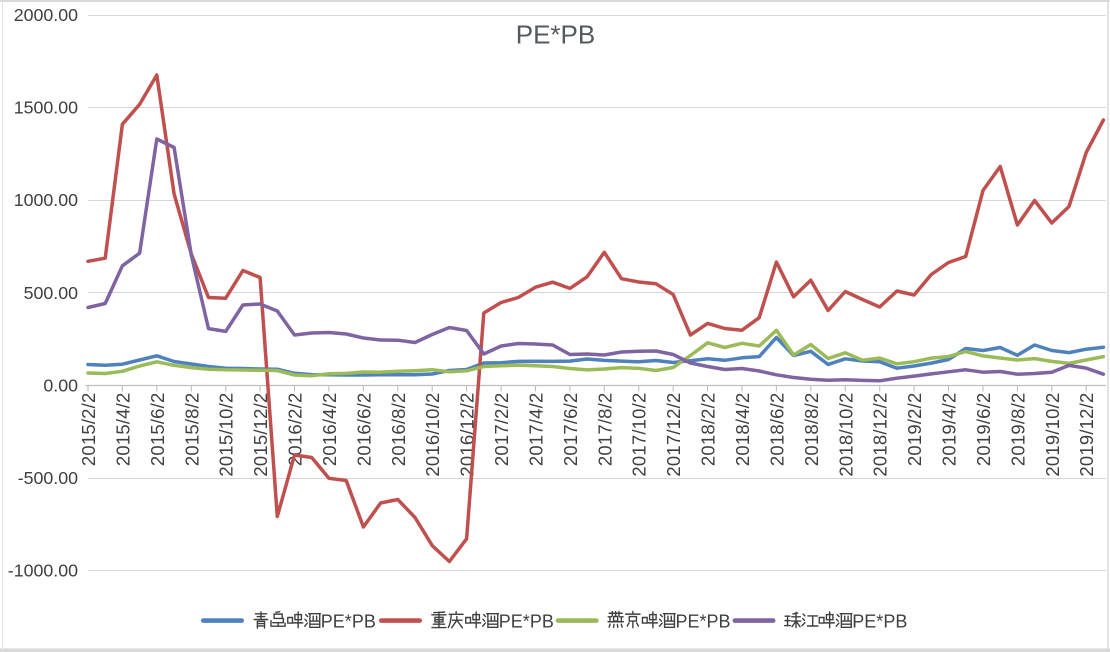 The height and width of the screenshot is (652, 1110). Describe the element at coordinates (398, 430) in the screenshot. I see `svg-text: 2016/8/2` at that location.